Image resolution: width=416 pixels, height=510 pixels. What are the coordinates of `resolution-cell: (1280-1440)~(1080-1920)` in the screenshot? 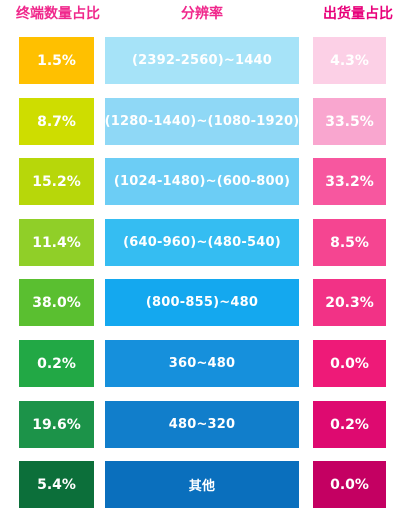 It's located at (202, 121).